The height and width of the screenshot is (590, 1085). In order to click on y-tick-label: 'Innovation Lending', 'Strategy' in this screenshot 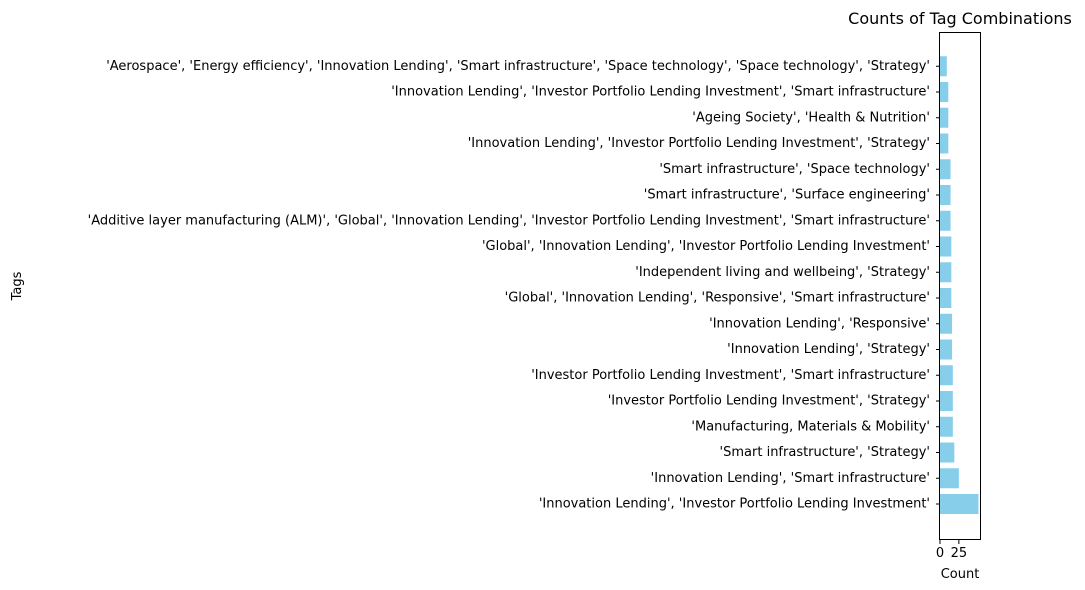, I will do `click(828, 349)`.